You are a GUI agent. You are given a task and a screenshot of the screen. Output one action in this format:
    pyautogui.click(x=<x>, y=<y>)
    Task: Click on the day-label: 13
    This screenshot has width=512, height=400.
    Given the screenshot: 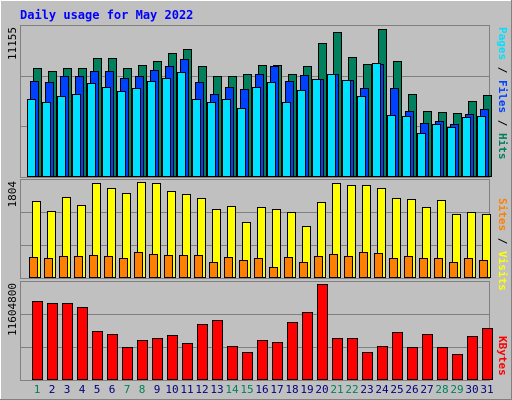 What is the action you would take?
    pyautogui.click(x=216, y=389)
    